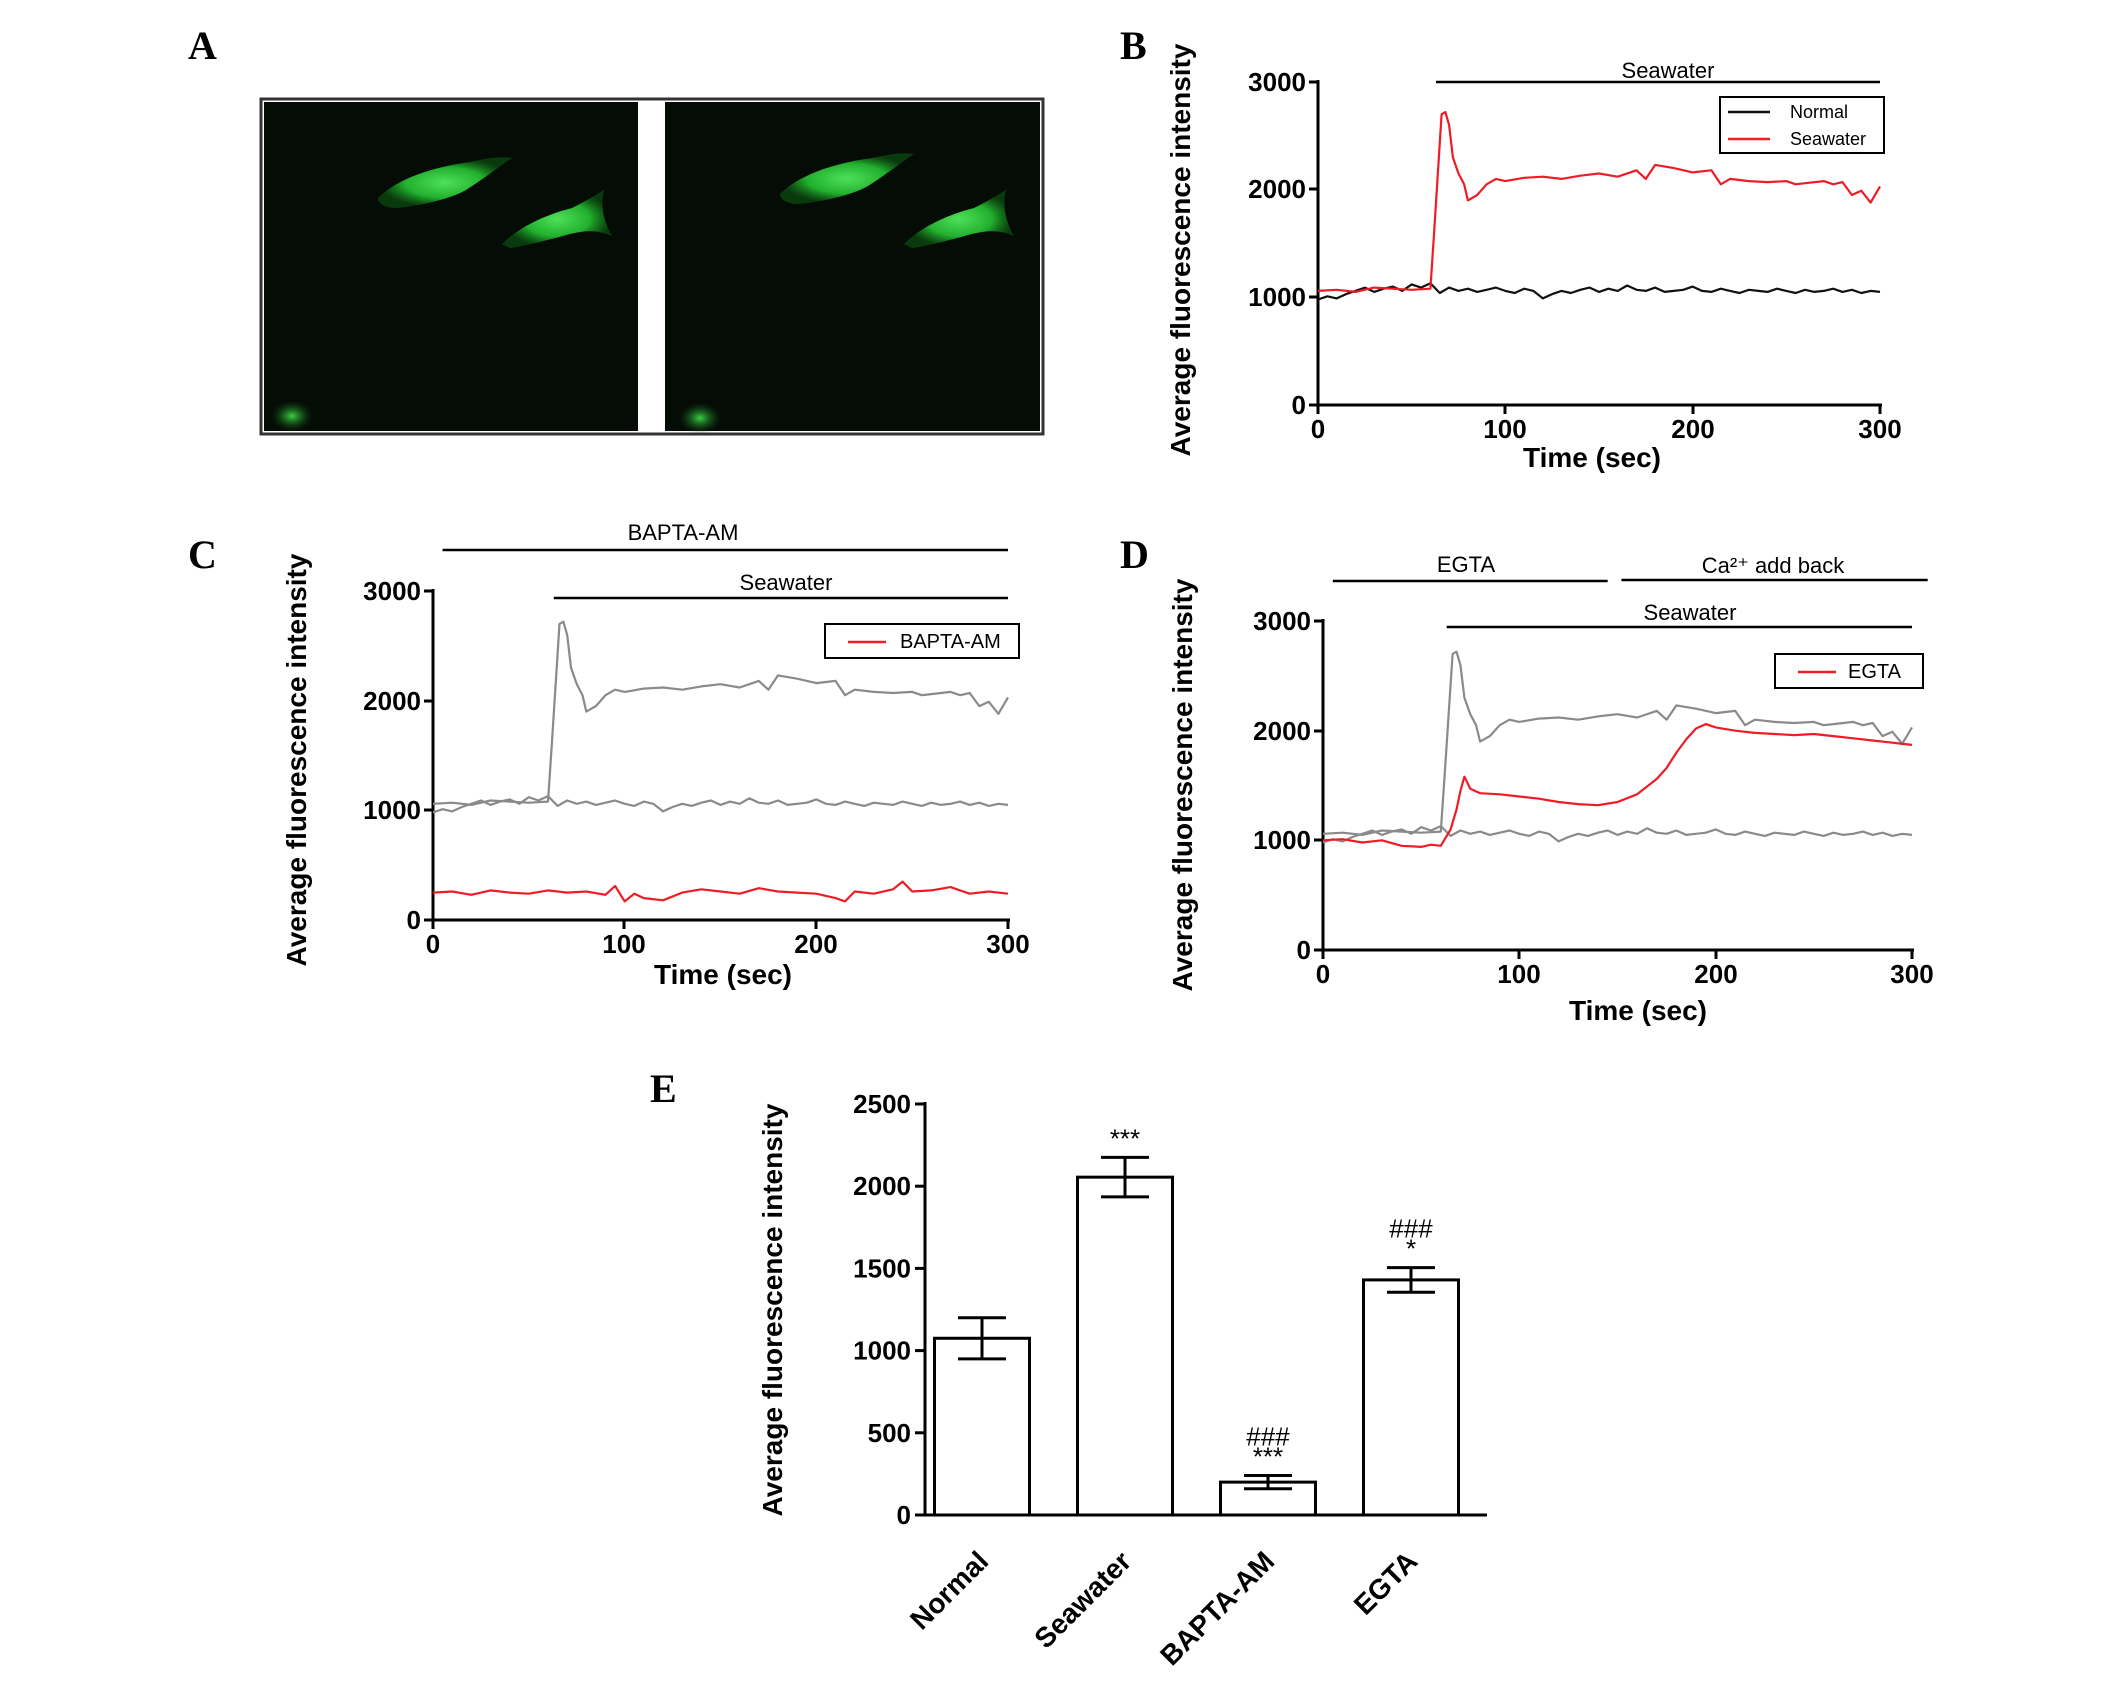  What do you see at coordinates (652, 266) in the screenshot?
I see `panel-a-micrographs` at bounding box center [652, 266].